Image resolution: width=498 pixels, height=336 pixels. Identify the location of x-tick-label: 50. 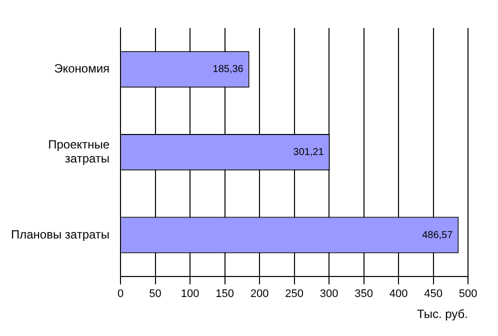
(155, 294).